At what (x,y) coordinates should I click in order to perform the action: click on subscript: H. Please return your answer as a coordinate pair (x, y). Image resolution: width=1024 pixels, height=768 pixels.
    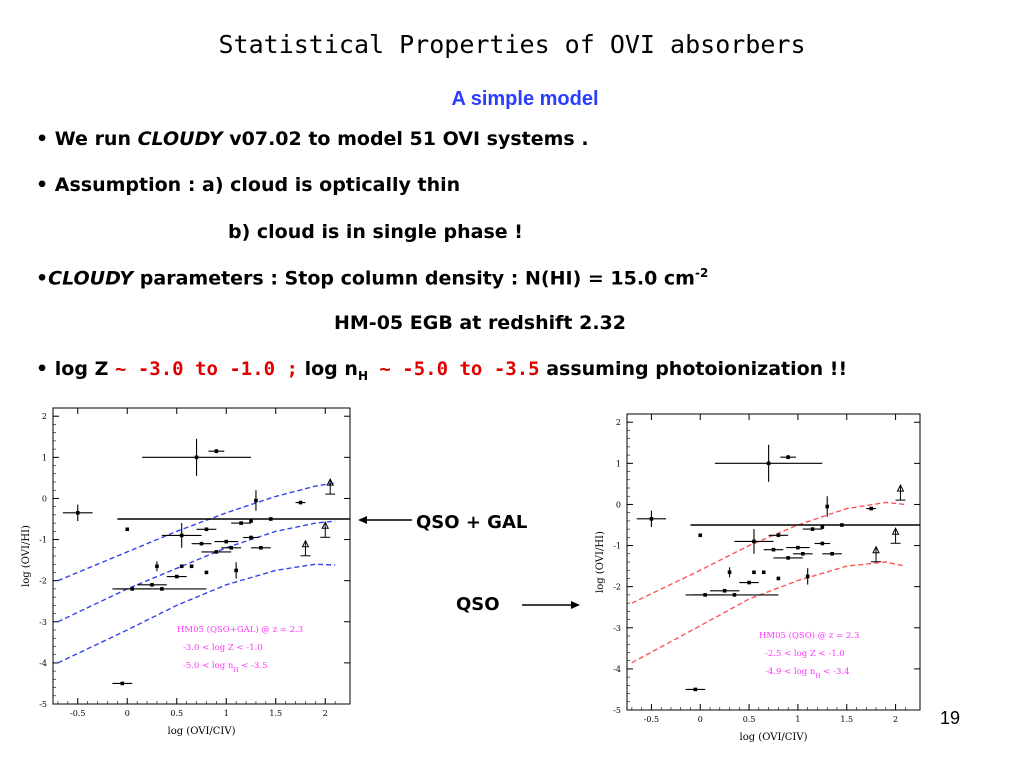
    Looking at the image, I should click on (362, 375).